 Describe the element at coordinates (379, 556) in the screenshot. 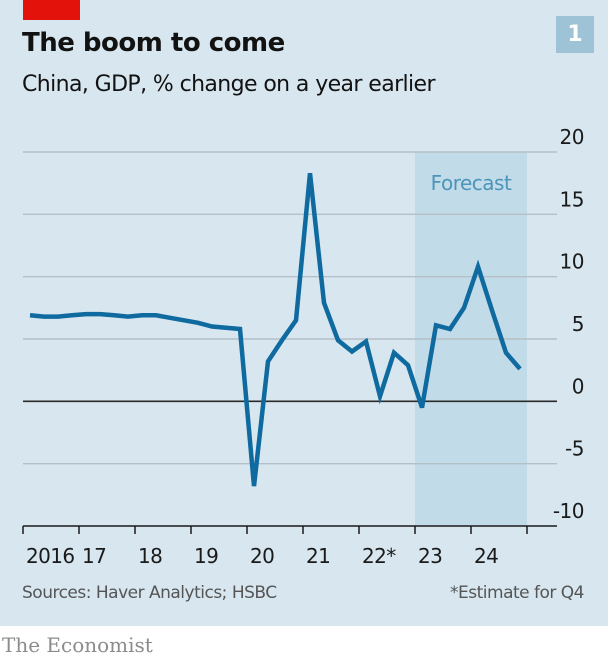

I see `x-tick-label: 22*` at that location.